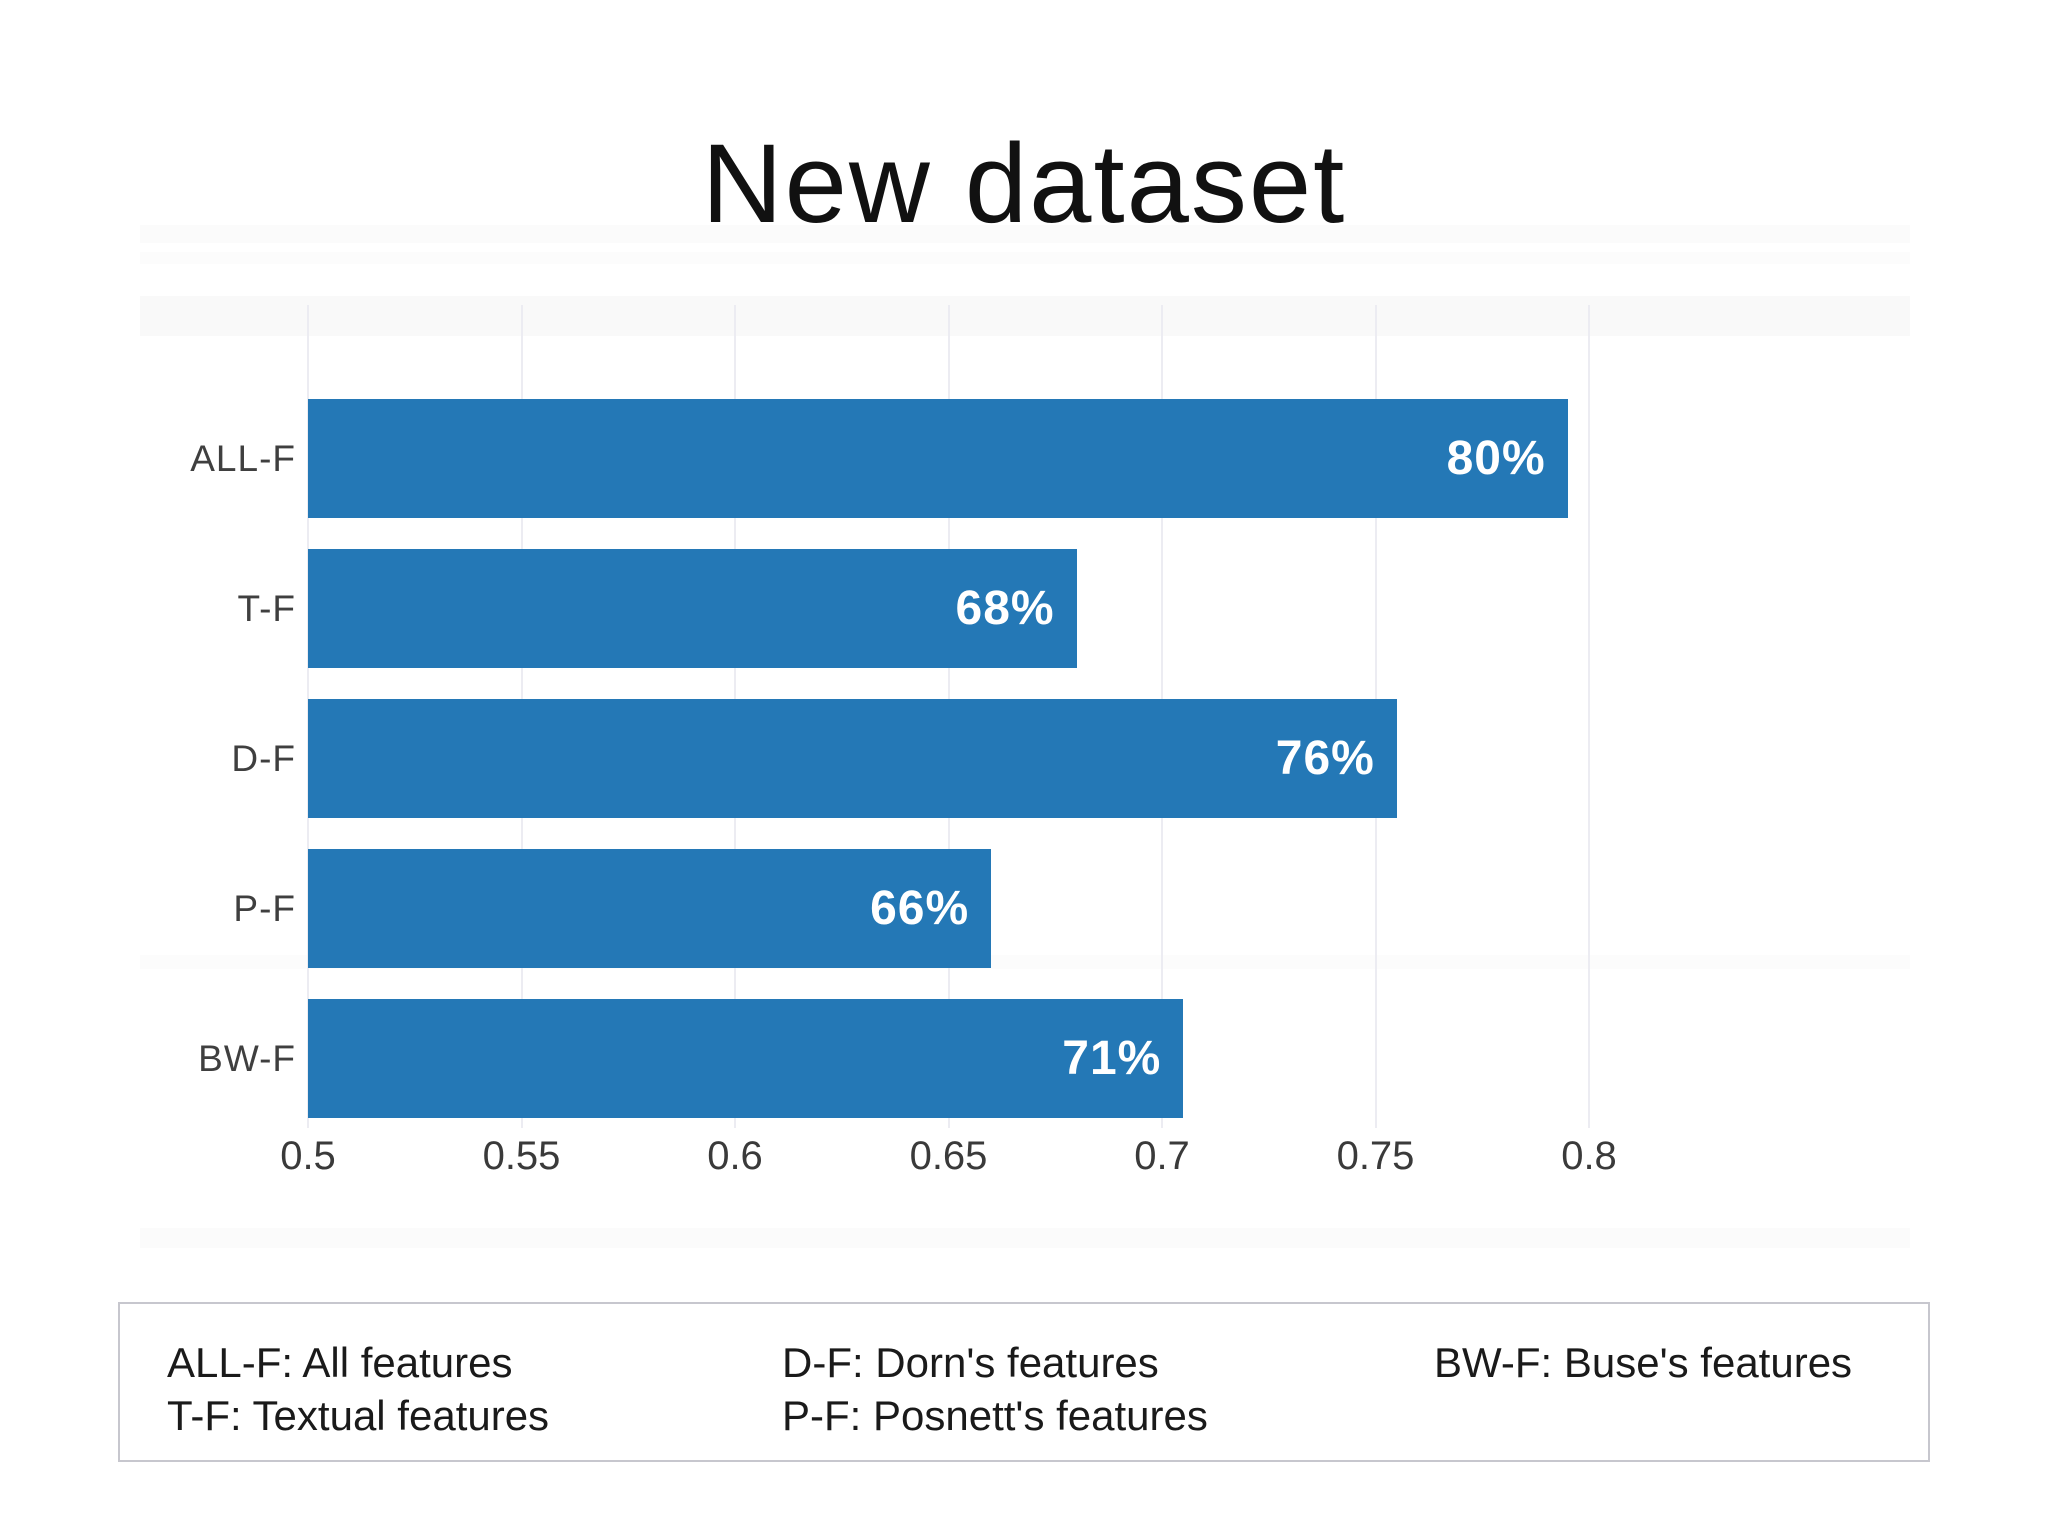  Describe the element at coordinates (920, 908) in the screenshot. I see `bar-value-label: 66%` at that location.